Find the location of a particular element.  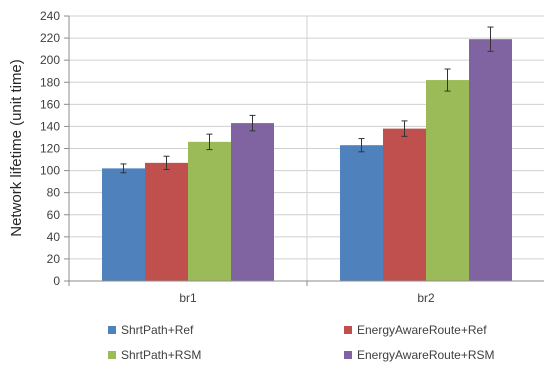

x-category-label: br2 is located at coordinates (426, 298).